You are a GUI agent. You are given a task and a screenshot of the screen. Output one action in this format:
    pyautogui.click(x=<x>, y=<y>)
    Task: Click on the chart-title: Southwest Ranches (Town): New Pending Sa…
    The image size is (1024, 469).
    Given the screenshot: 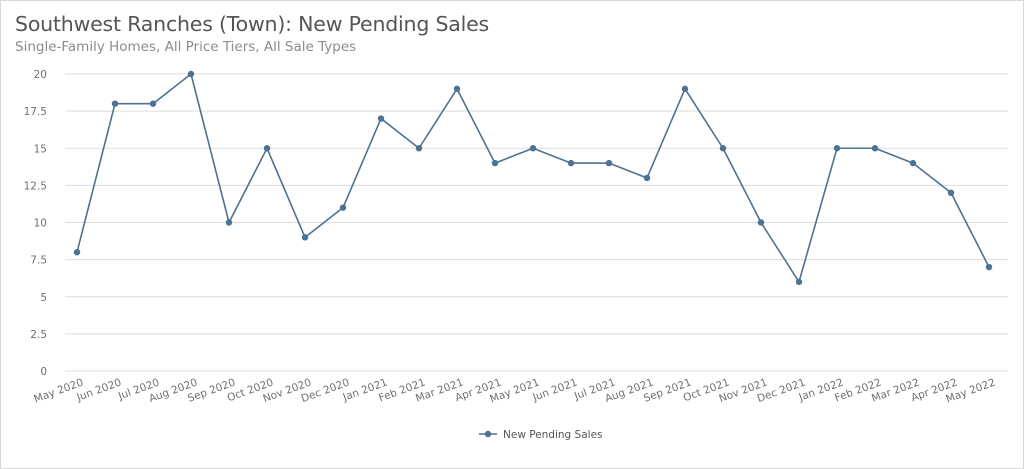 What is the action you would take?
    pyautogui.click(x=252, y=24)
    